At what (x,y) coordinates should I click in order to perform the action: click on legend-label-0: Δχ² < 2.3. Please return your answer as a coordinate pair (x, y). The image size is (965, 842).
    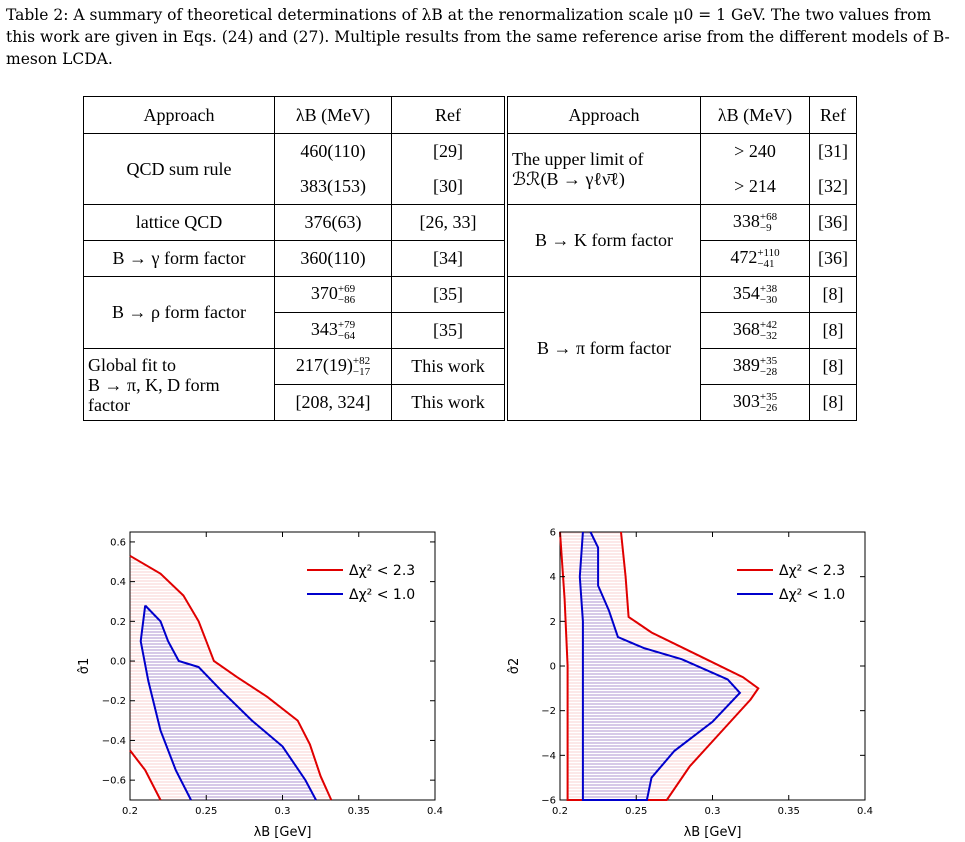
    Looking at the image, I should click on (382, 571).